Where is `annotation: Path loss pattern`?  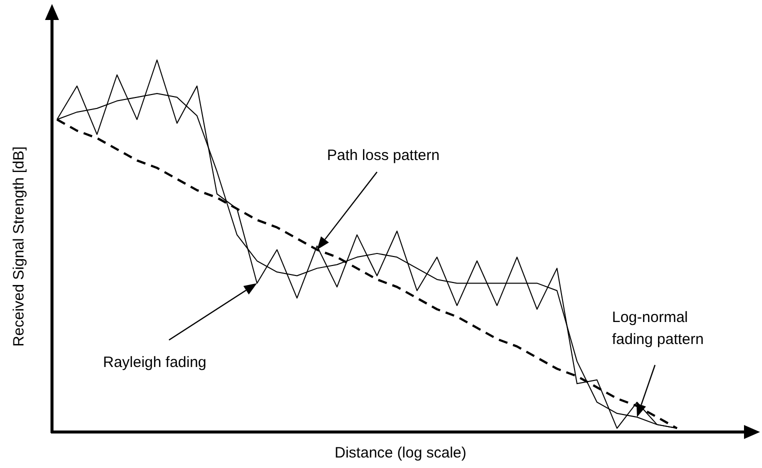 annotation: Path loss pattern is located at coordinates (383, 155).